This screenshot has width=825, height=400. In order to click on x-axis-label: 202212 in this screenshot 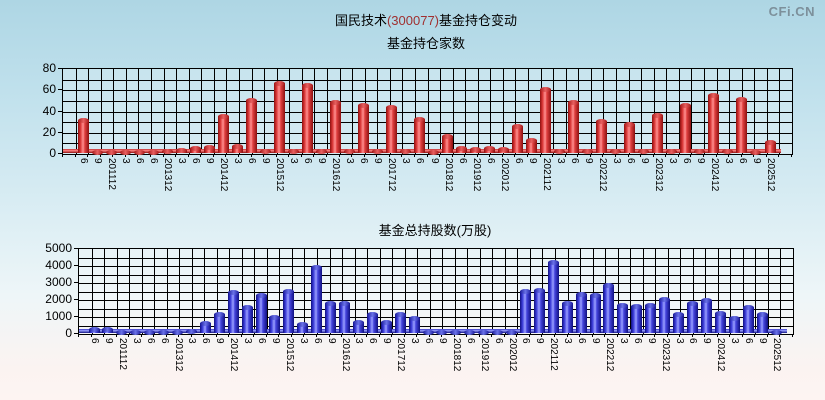, I will do `click(609, 355)`.